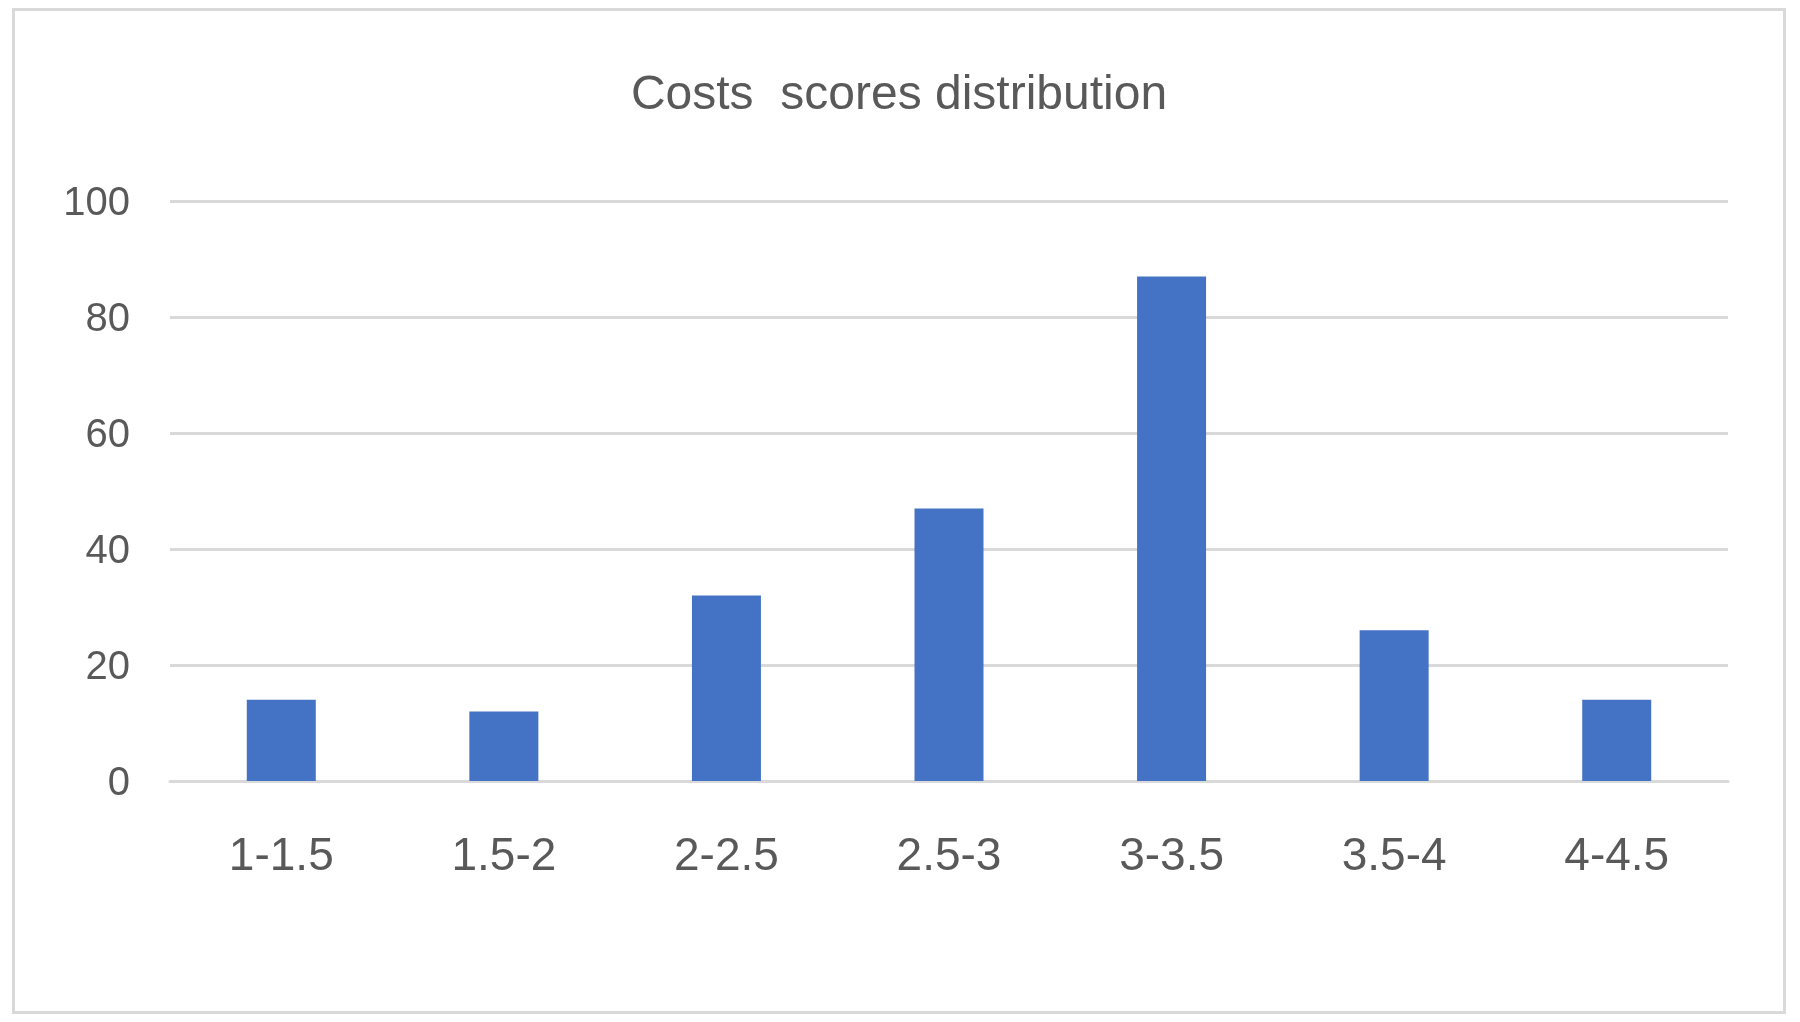 The image size is (1800, 1022). What do you see at coordinates (1394, 854) in the screenshot?
I see `x-tick-label: 3.5-4` at bounding box center [1394, 854].